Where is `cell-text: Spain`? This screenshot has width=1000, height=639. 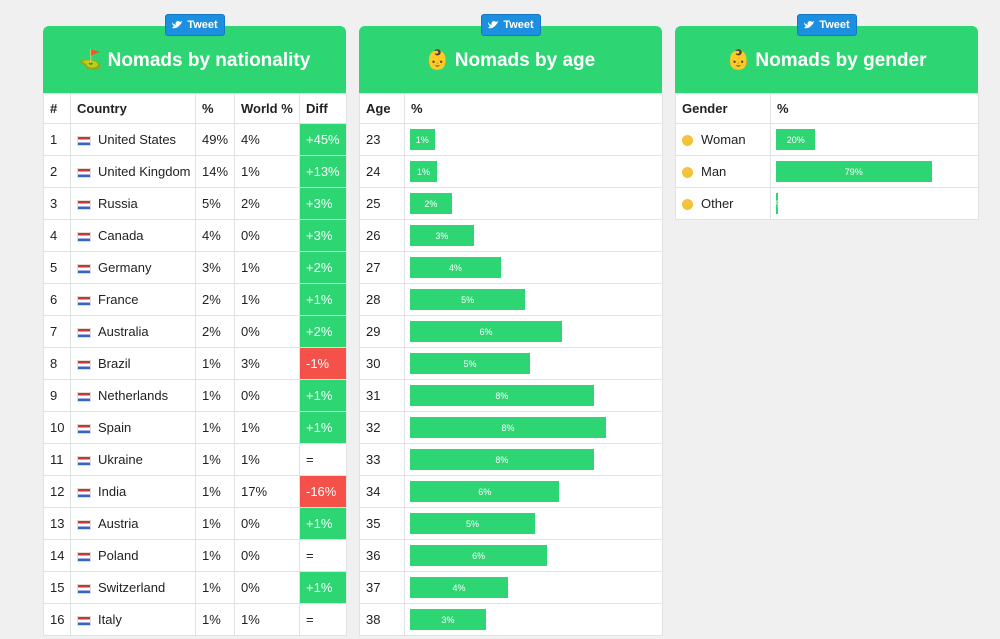 cell-text: Spain is located at coordinates (115, 427).